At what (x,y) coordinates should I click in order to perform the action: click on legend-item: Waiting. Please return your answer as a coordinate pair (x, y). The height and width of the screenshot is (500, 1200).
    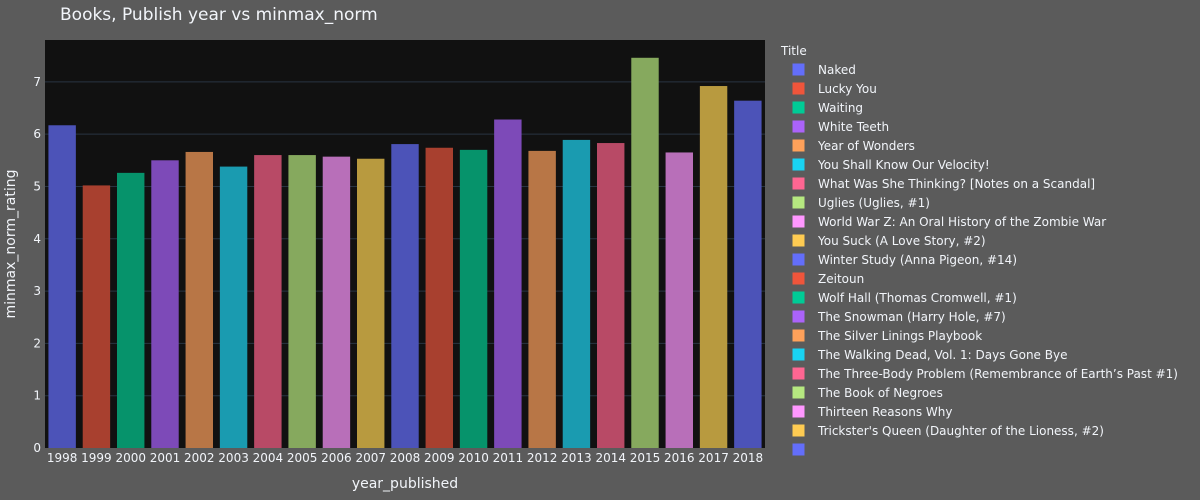
    Looking at the image, I should click on (827, 108).